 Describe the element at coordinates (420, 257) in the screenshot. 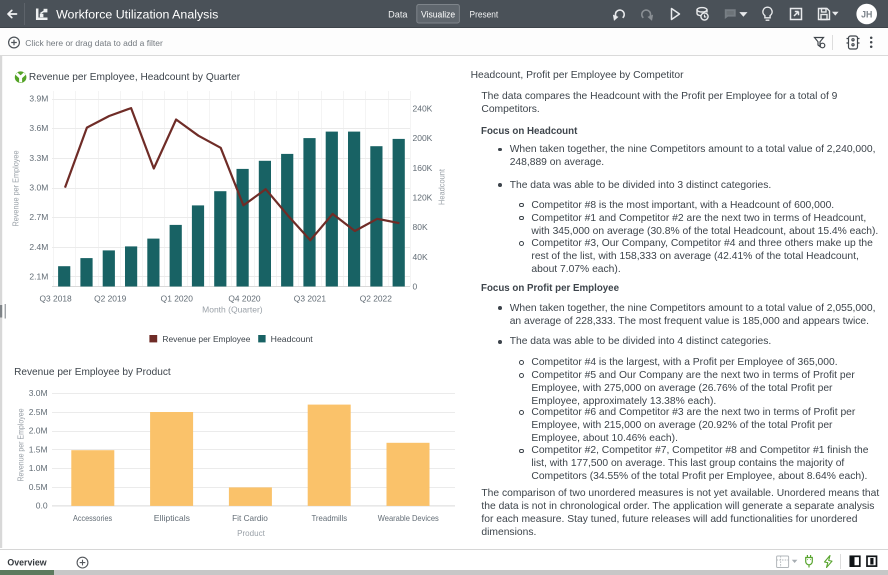

I see `svg-text: 40K` at that location.